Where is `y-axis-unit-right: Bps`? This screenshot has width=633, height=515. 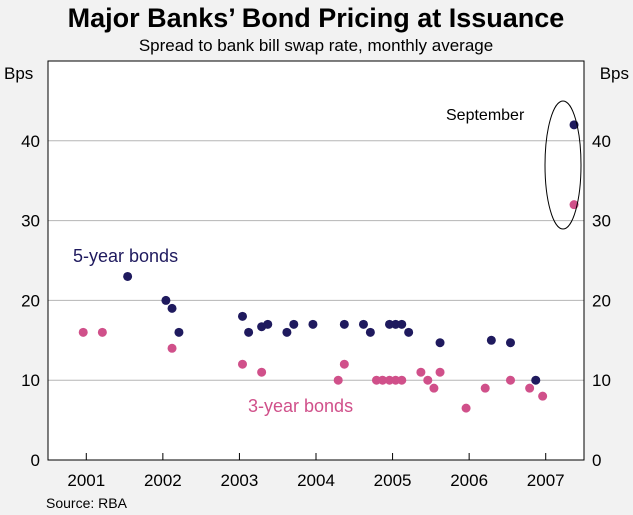 y-axis-unit-right: Bps is located at coordinates (614, 73).